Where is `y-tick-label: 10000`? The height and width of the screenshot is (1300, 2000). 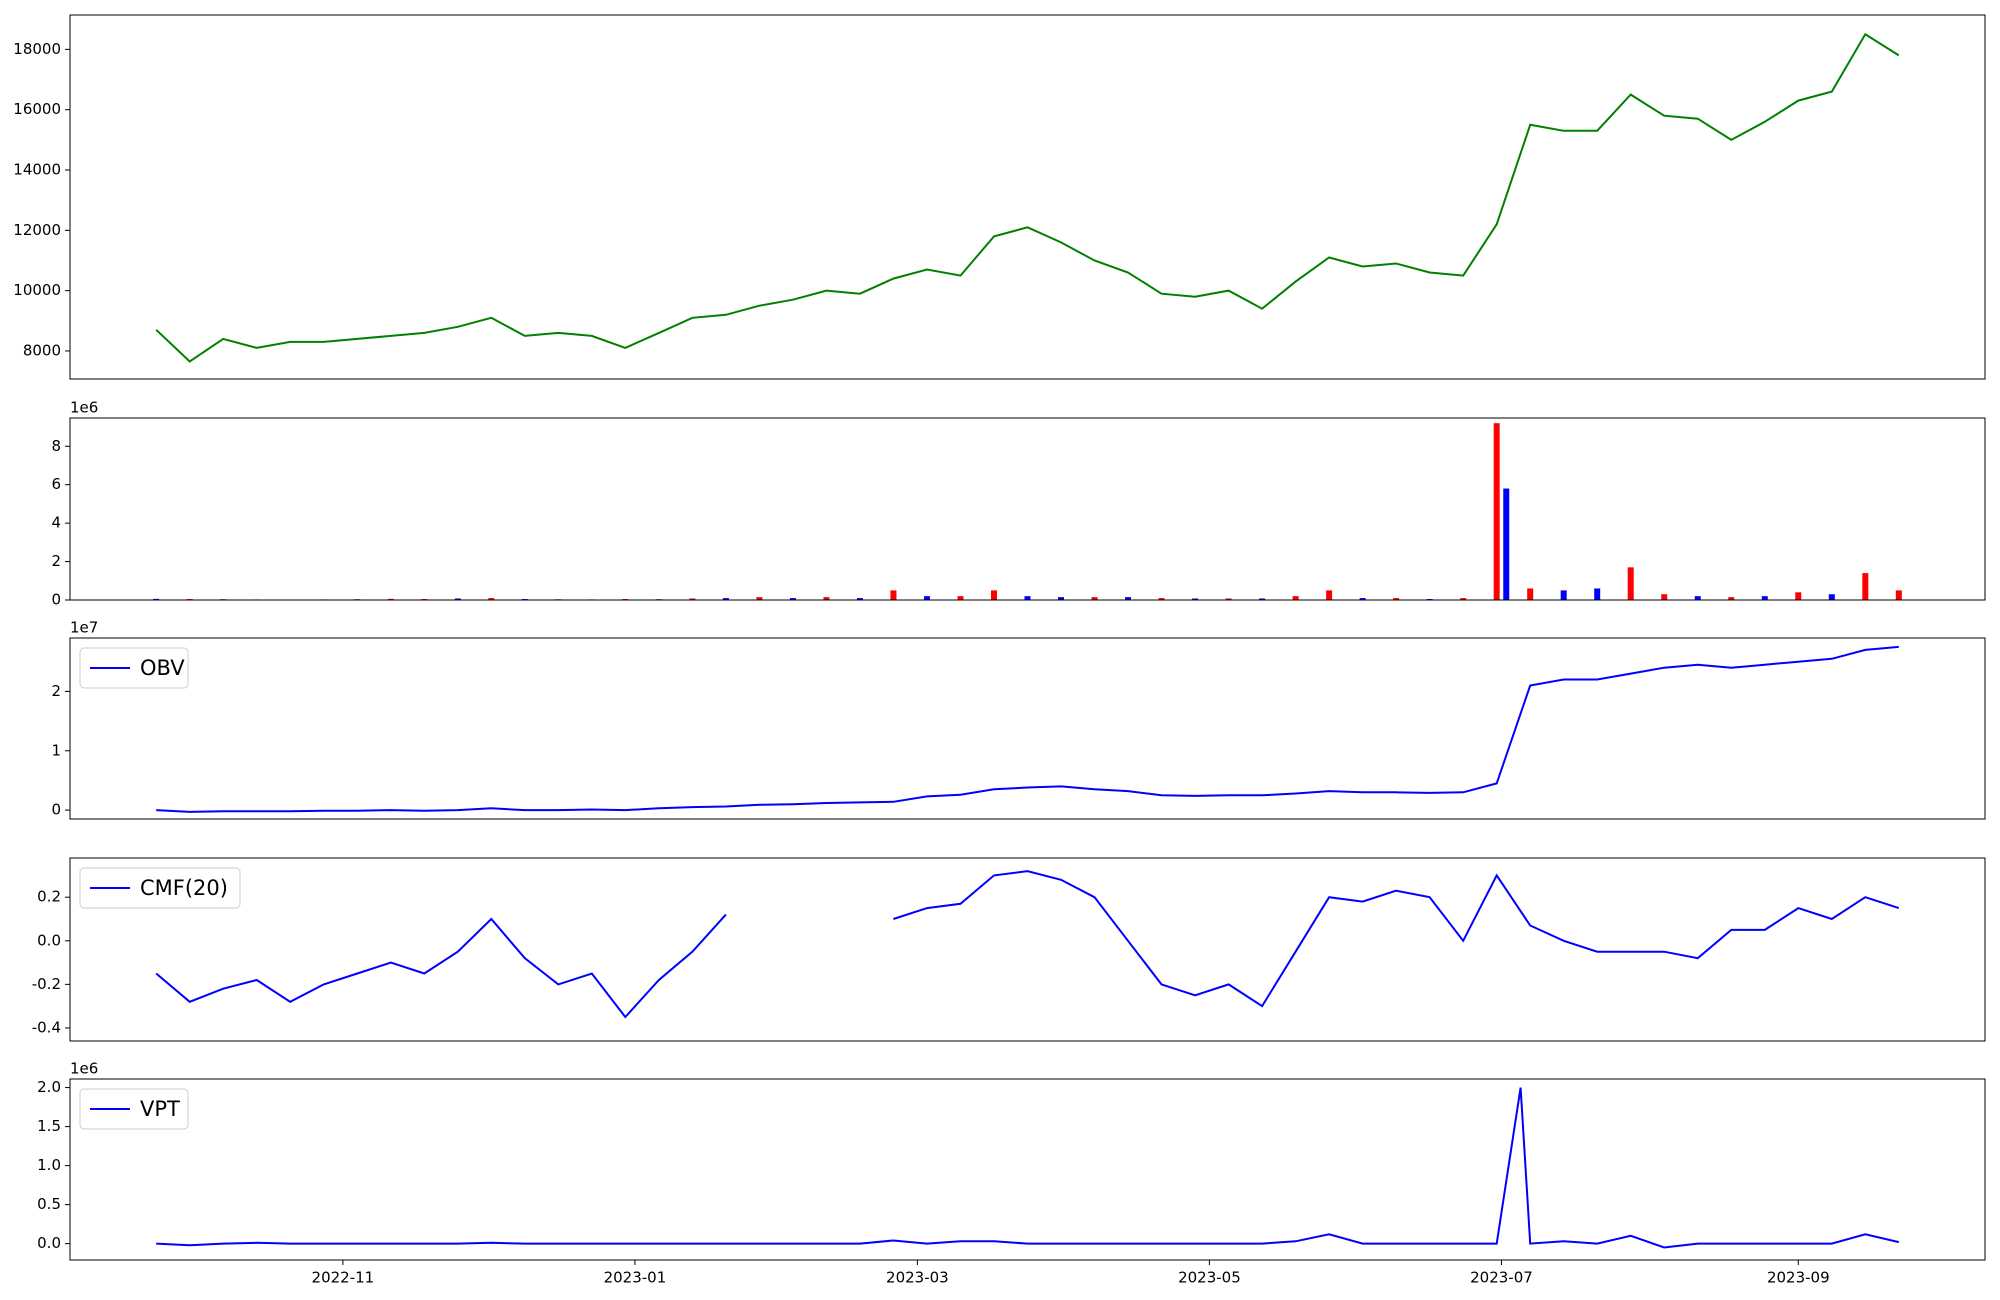
y-tick-label: 10000 is located at coordinates (37, 290).